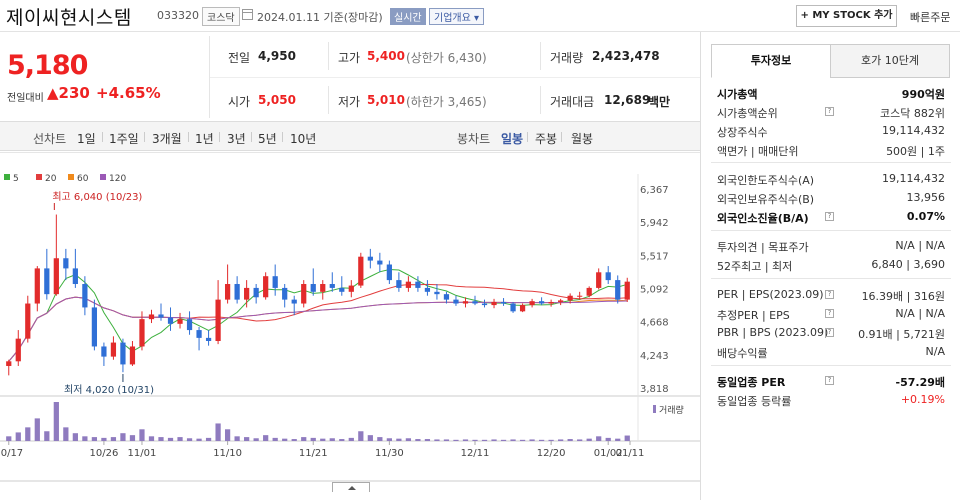 This screenshot has width=960, height=500. What do you see at coordinates (167, 139) in the screenshot?
I see `tab-3months: 3개월` at bounding box center [167, 139].